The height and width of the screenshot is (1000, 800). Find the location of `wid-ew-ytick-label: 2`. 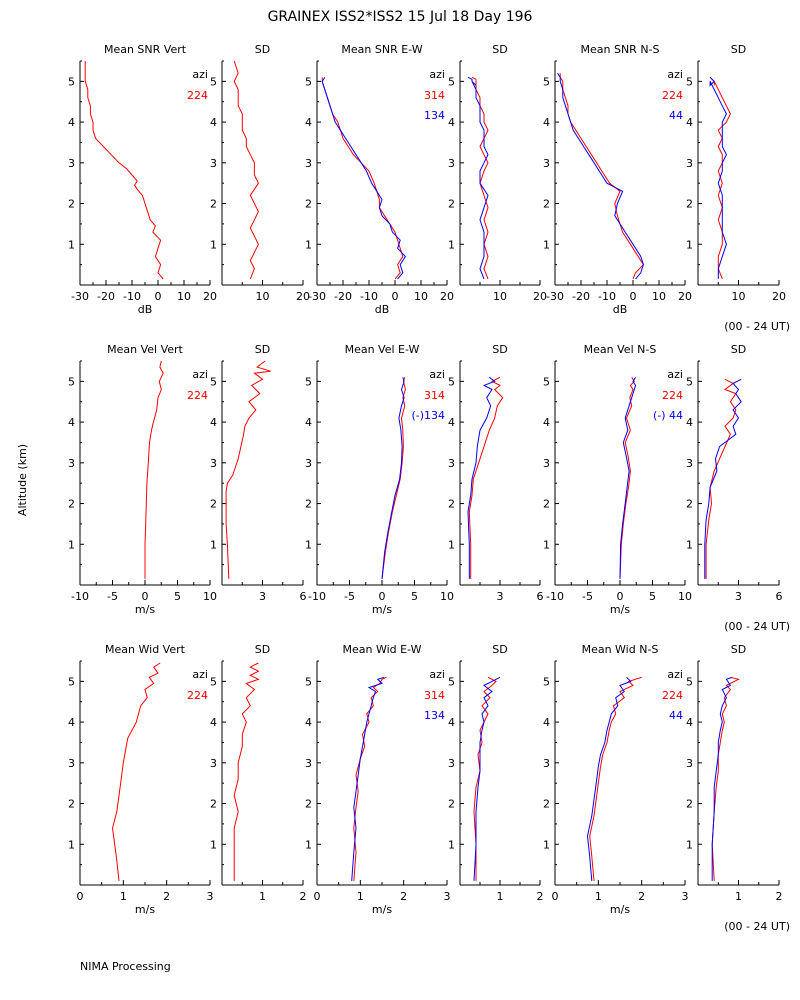

wid-ew-ytick-label: 2 is located at coordinates (308, 804).